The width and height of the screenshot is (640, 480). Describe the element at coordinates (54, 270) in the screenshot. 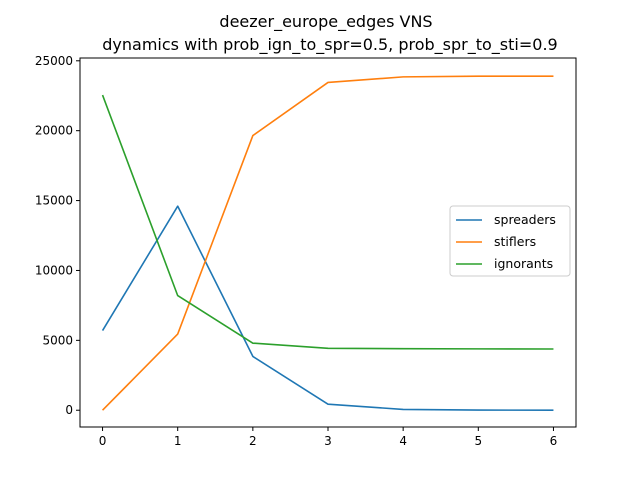

I see `y-tick-label: 10000` at that location.